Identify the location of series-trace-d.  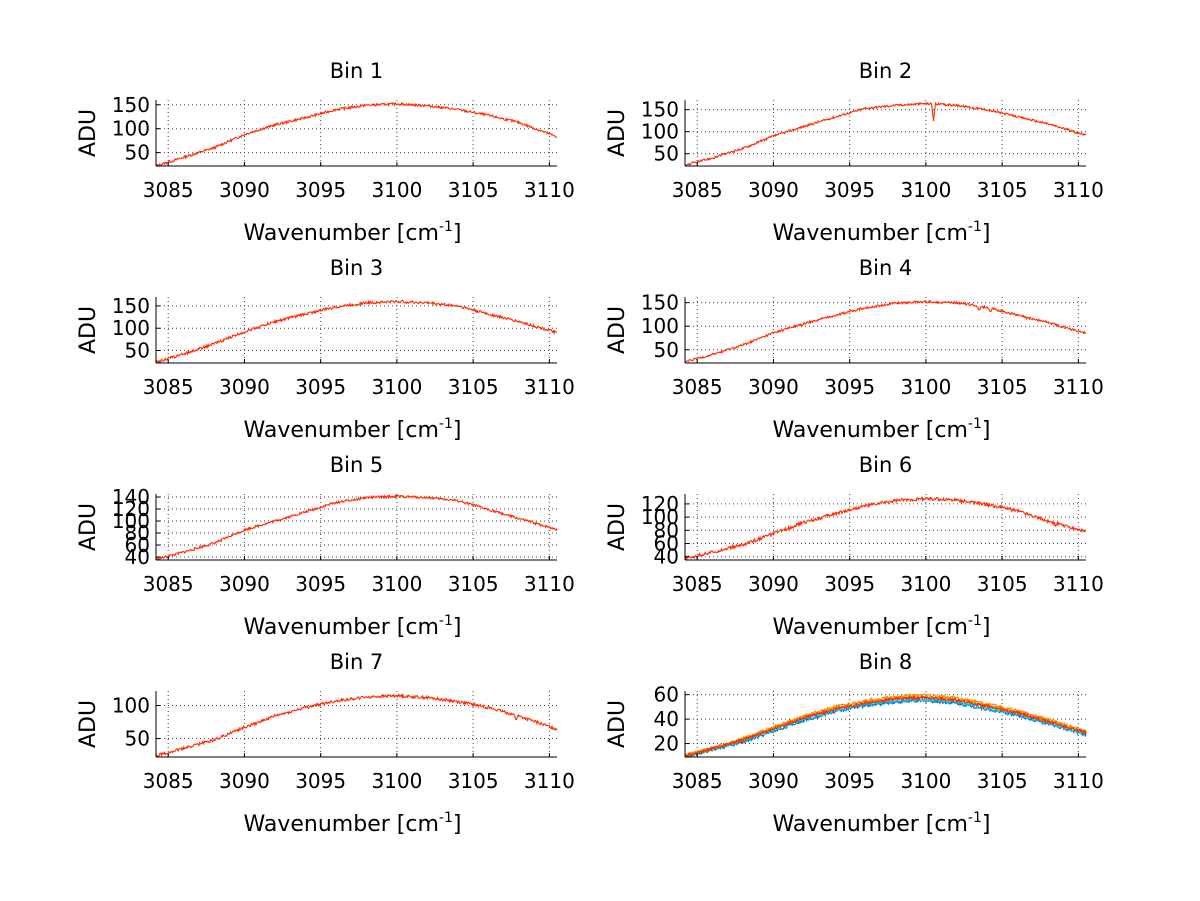
(885, 725).